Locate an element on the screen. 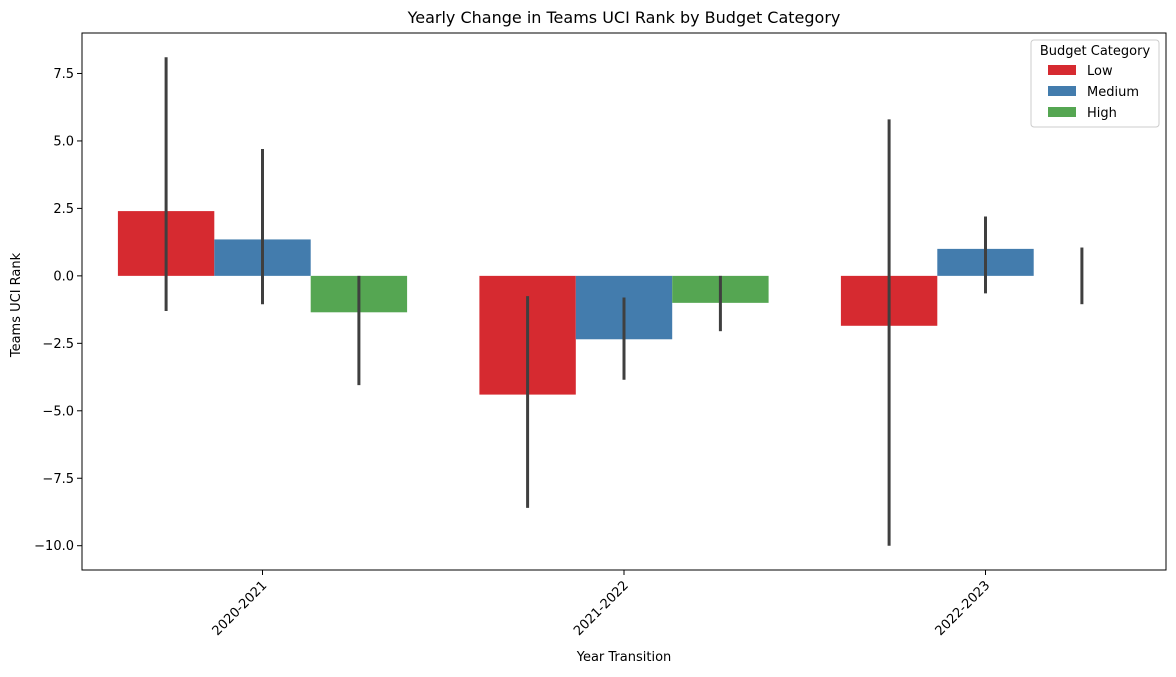 The height and width of the screenshot is (677, 1176). x-axis: 2020-2021 2021-2022 2022-2023 is located at coordinates (602, 604).